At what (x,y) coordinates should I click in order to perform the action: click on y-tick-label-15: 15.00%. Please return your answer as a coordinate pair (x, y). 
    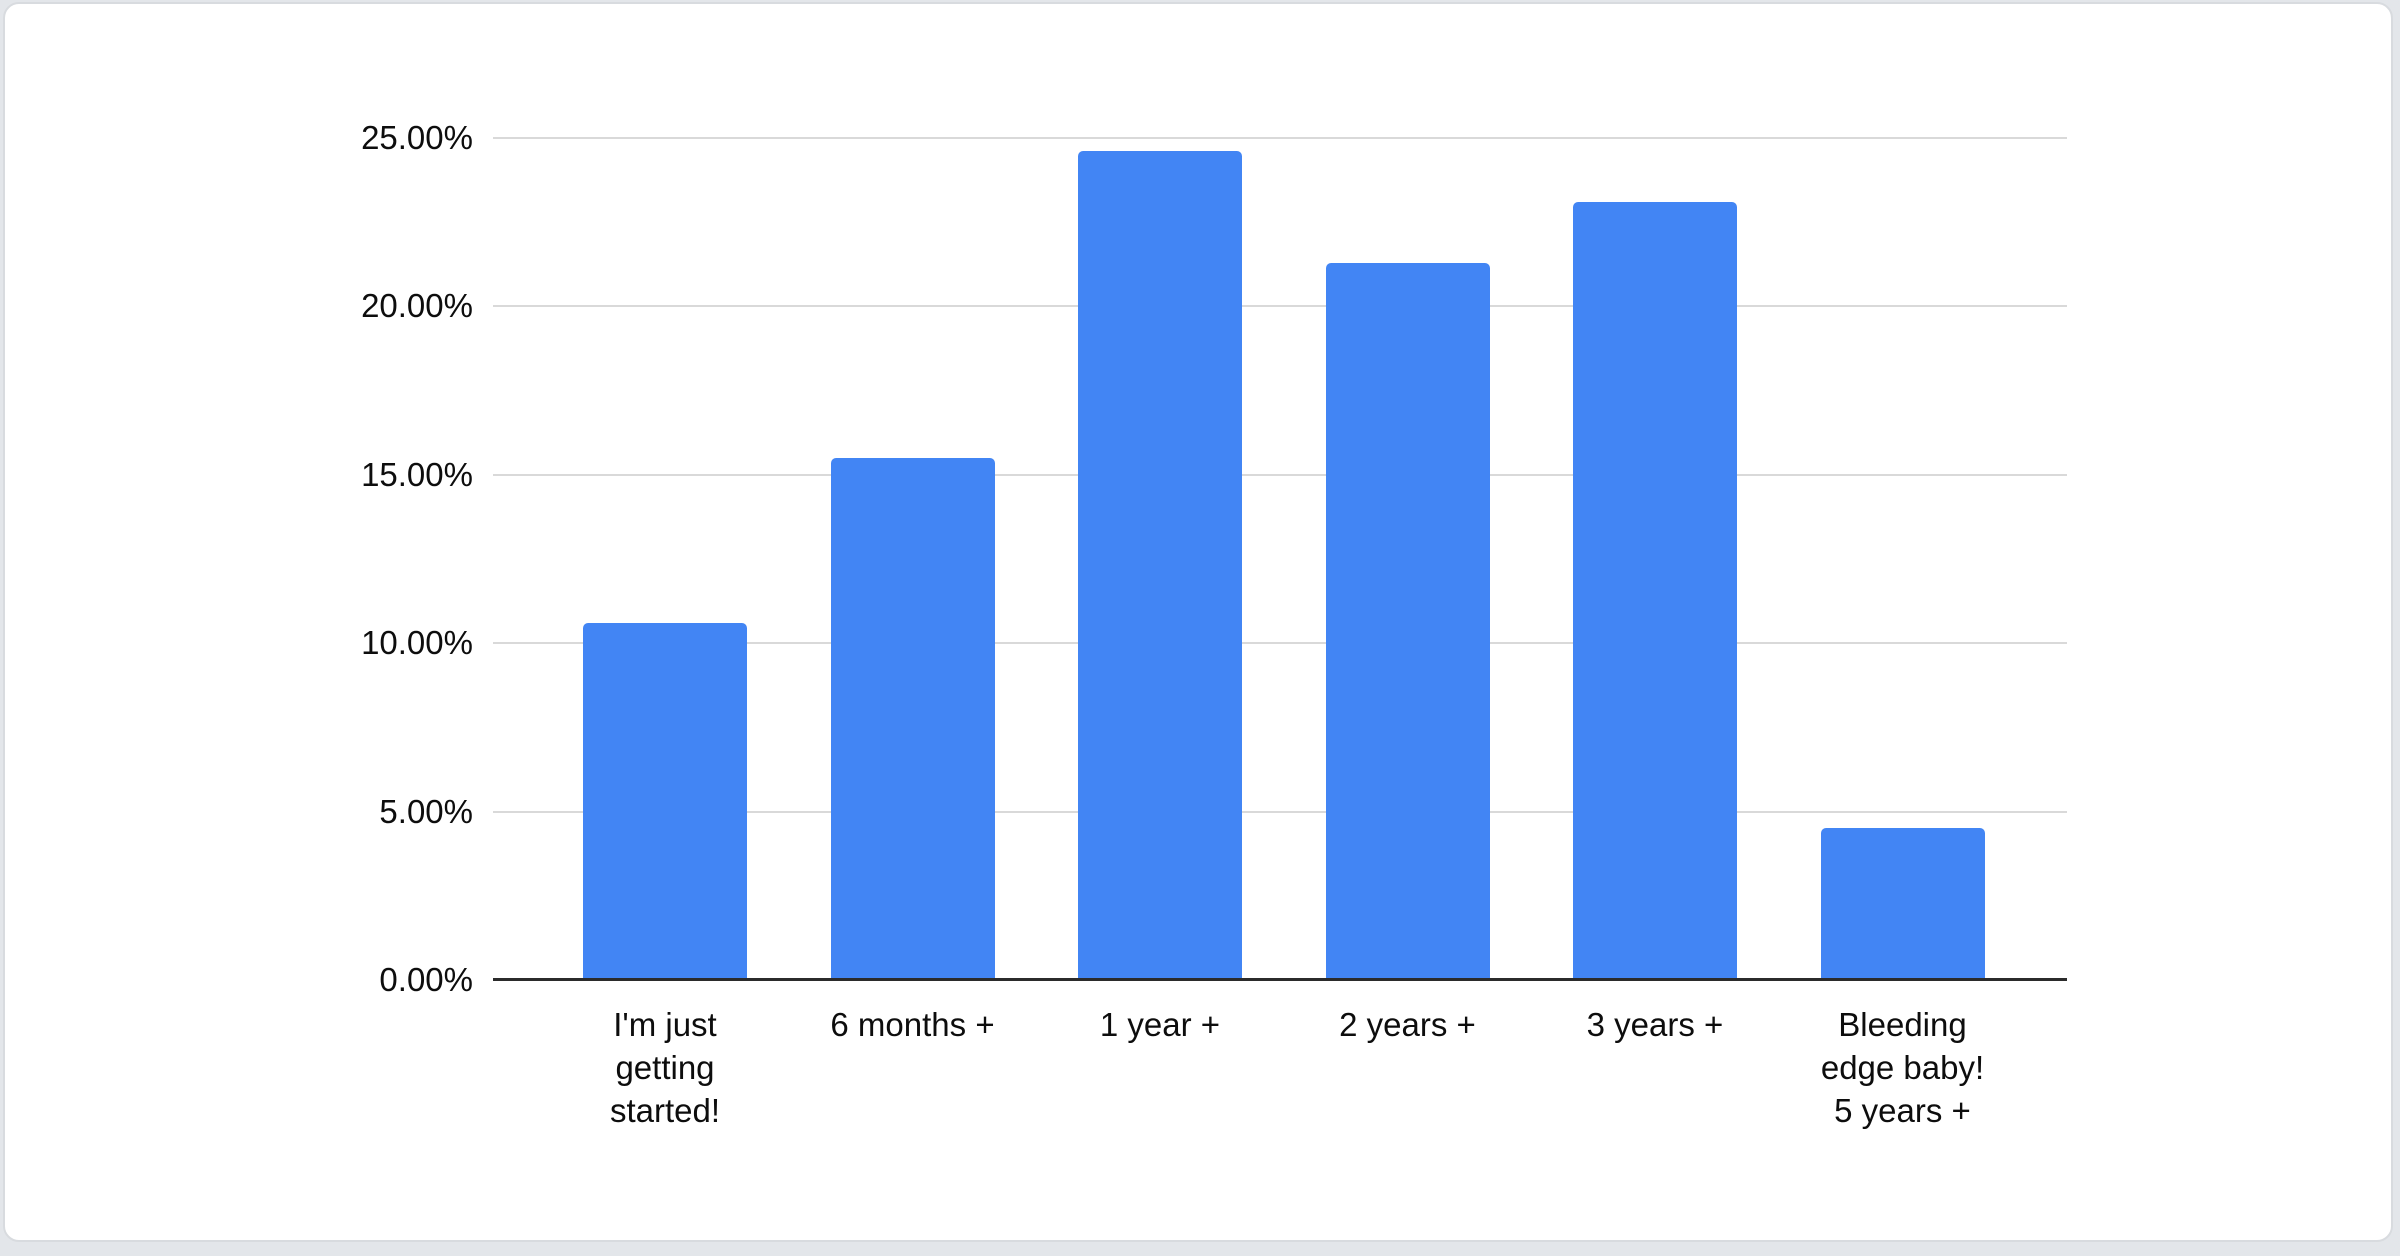
    Looking at the image, I should click on (417, 474).